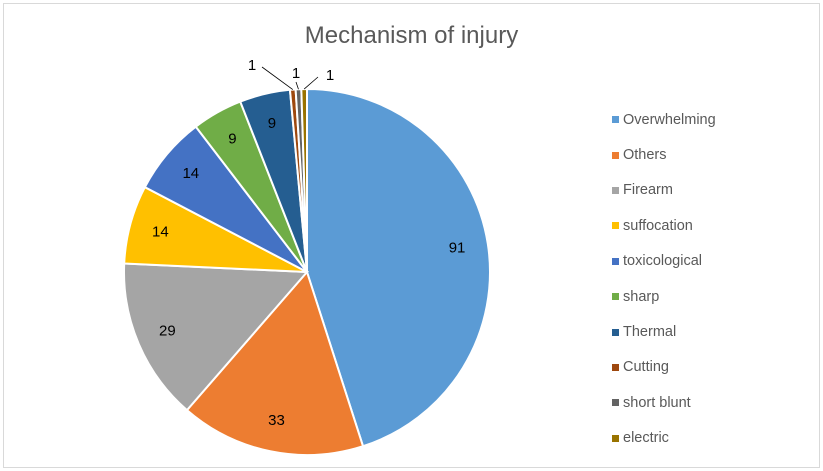  I want to click on legend-label: short blunt, so click(657, 402).